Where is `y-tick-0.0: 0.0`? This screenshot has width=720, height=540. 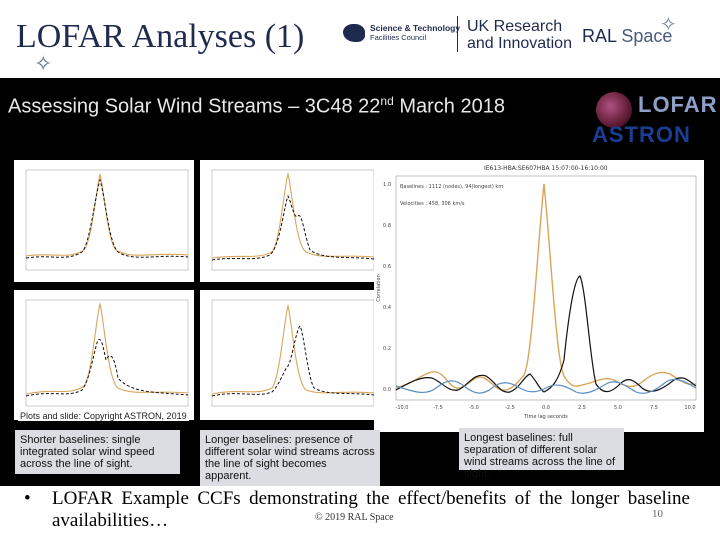
y-tick-0.0: 0.0 is located at coordinates (387, 390).